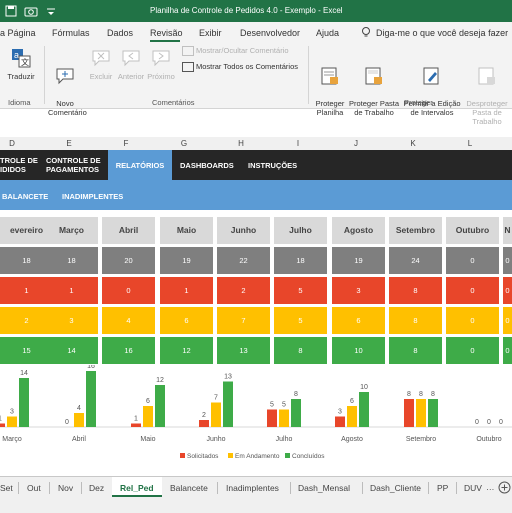 This screenshot has width=512, height=513. Describe the element at coordinates (34, 488) in the screenshot. I see `sheet-tab-out: Out` at that location.